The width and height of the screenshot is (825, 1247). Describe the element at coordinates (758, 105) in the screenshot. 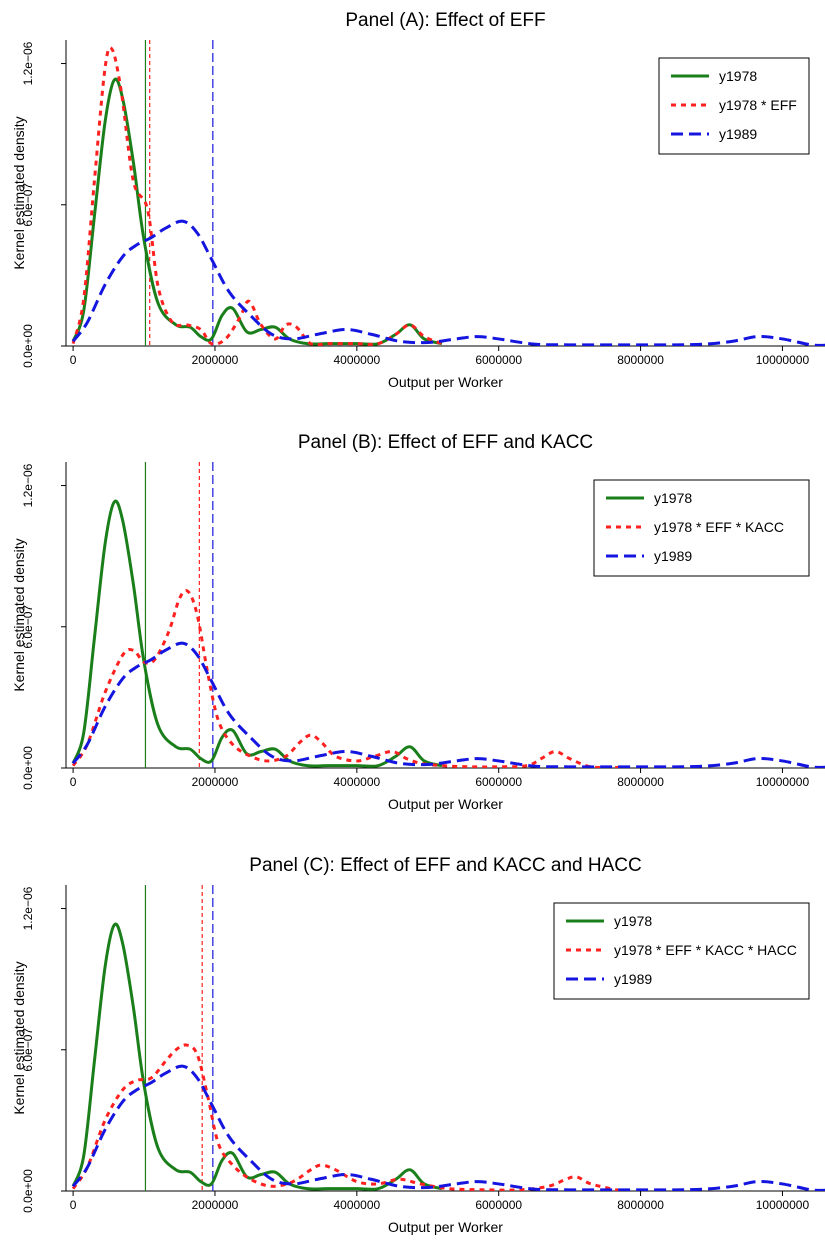

I see `legend-label: y1978 * EFF` at that location.